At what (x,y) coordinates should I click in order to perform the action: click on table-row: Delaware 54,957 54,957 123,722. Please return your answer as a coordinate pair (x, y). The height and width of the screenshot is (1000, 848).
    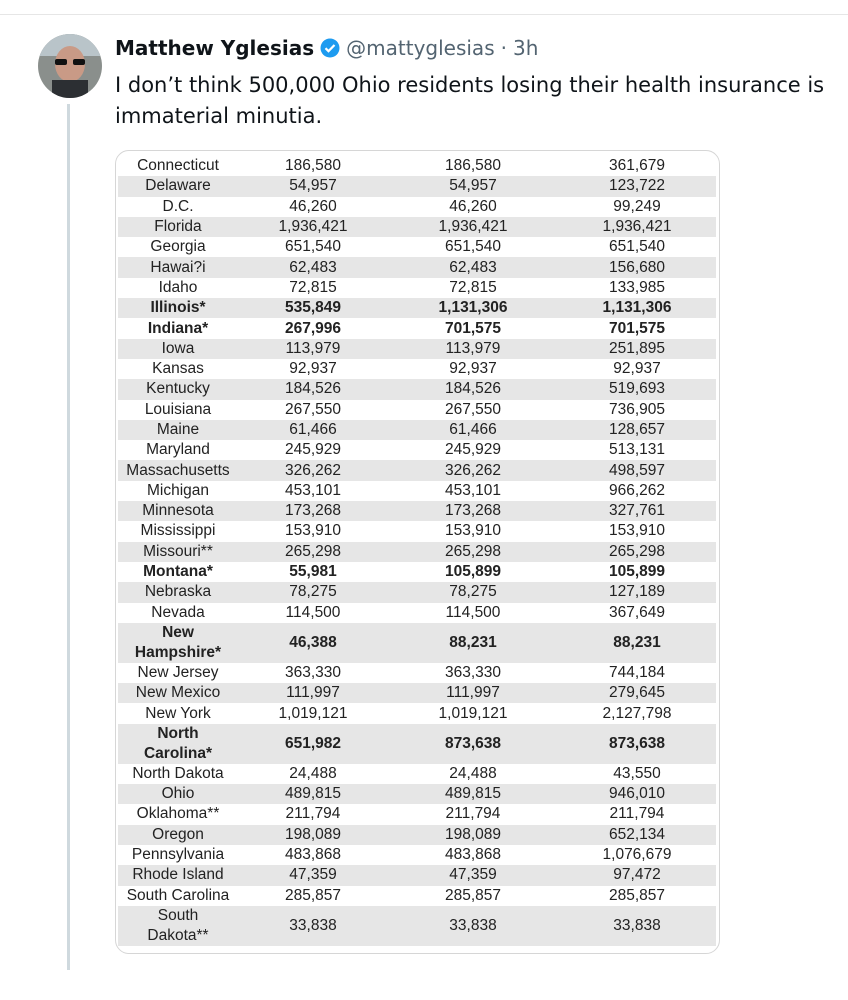
    Looking at the image, I should click on (417, 186).